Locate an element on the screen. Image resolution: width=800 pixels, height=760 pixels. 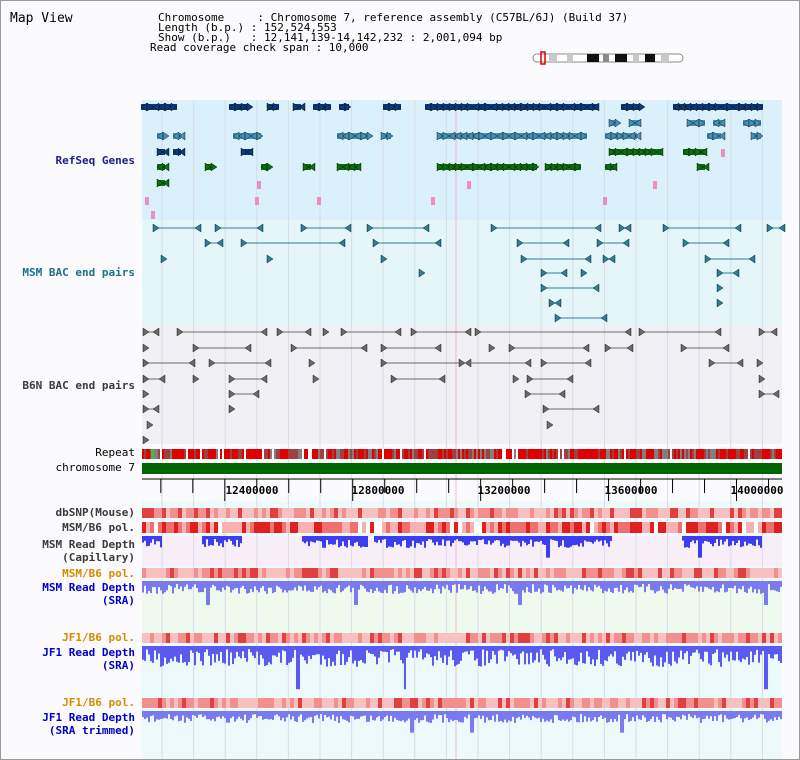
label-msm-b6-pol2: MSM/B6 pol. is located at coordinates (98, 573).